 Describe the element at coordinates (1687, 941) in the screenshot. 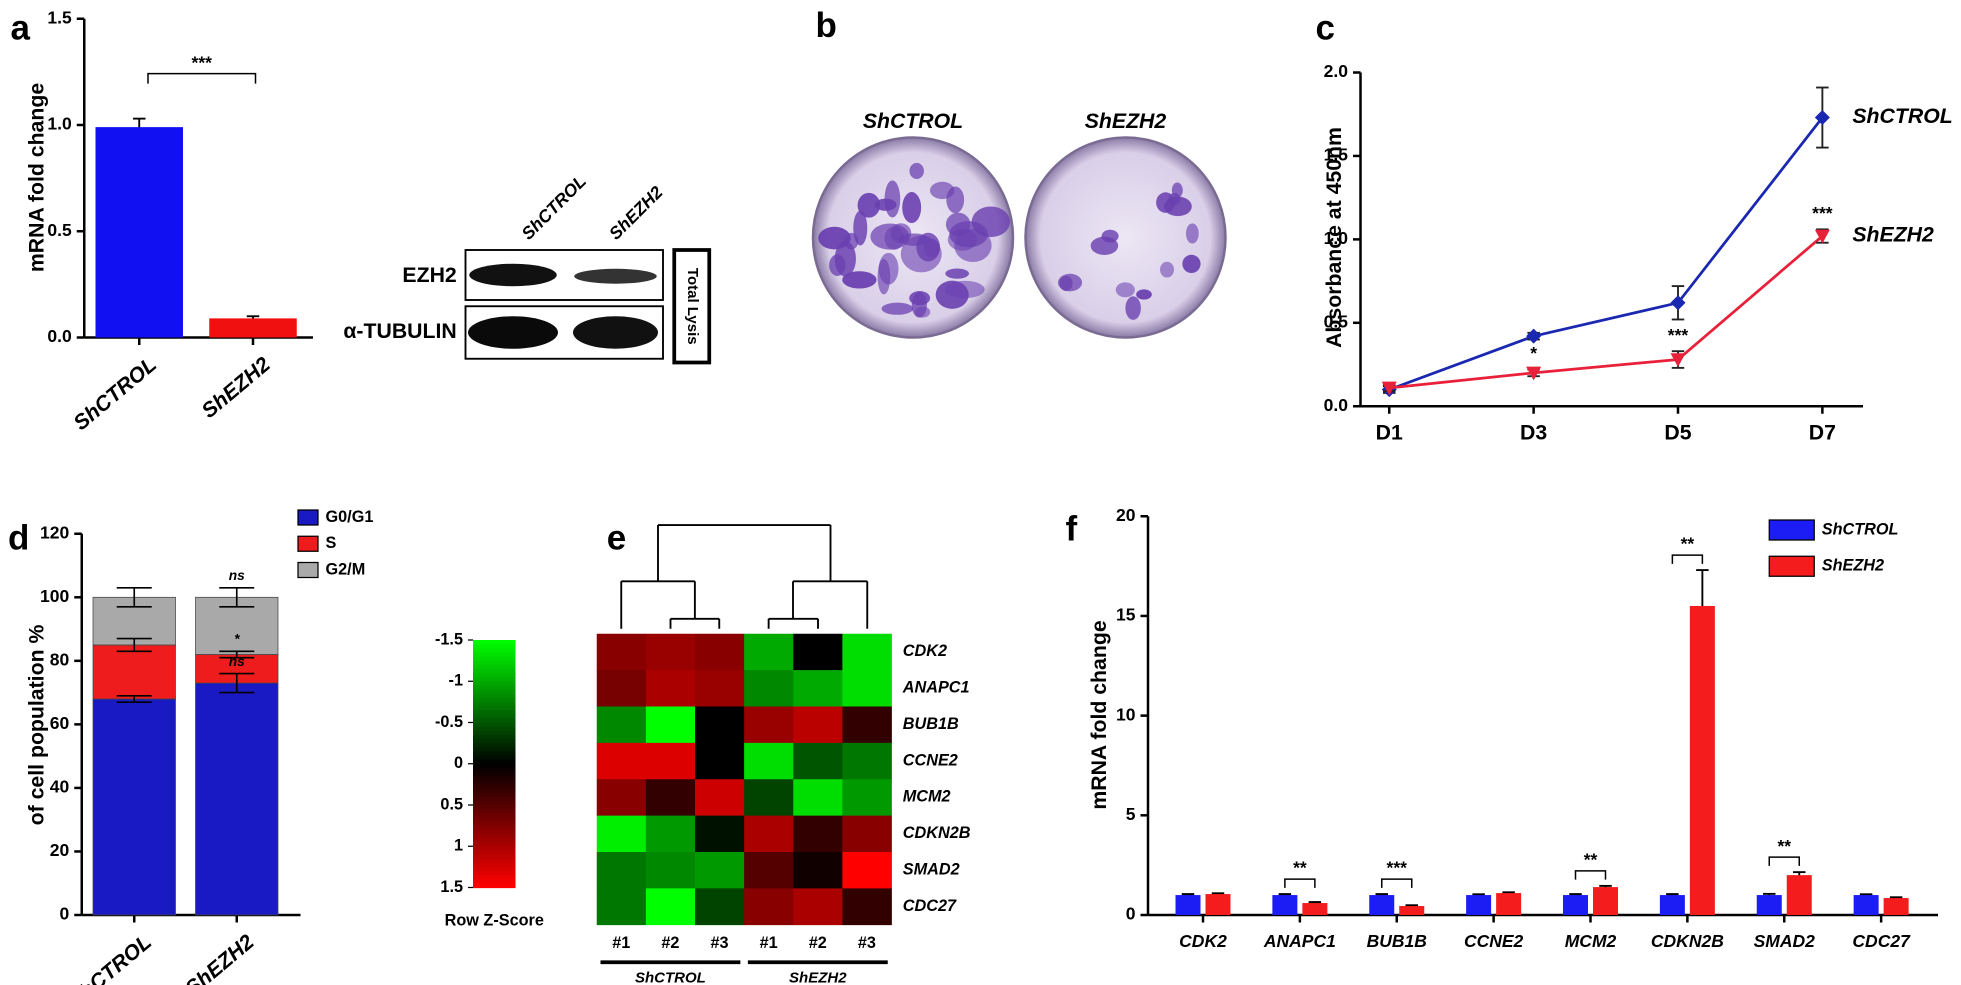

I see `x-tick-label: CDKN2B` at that location.